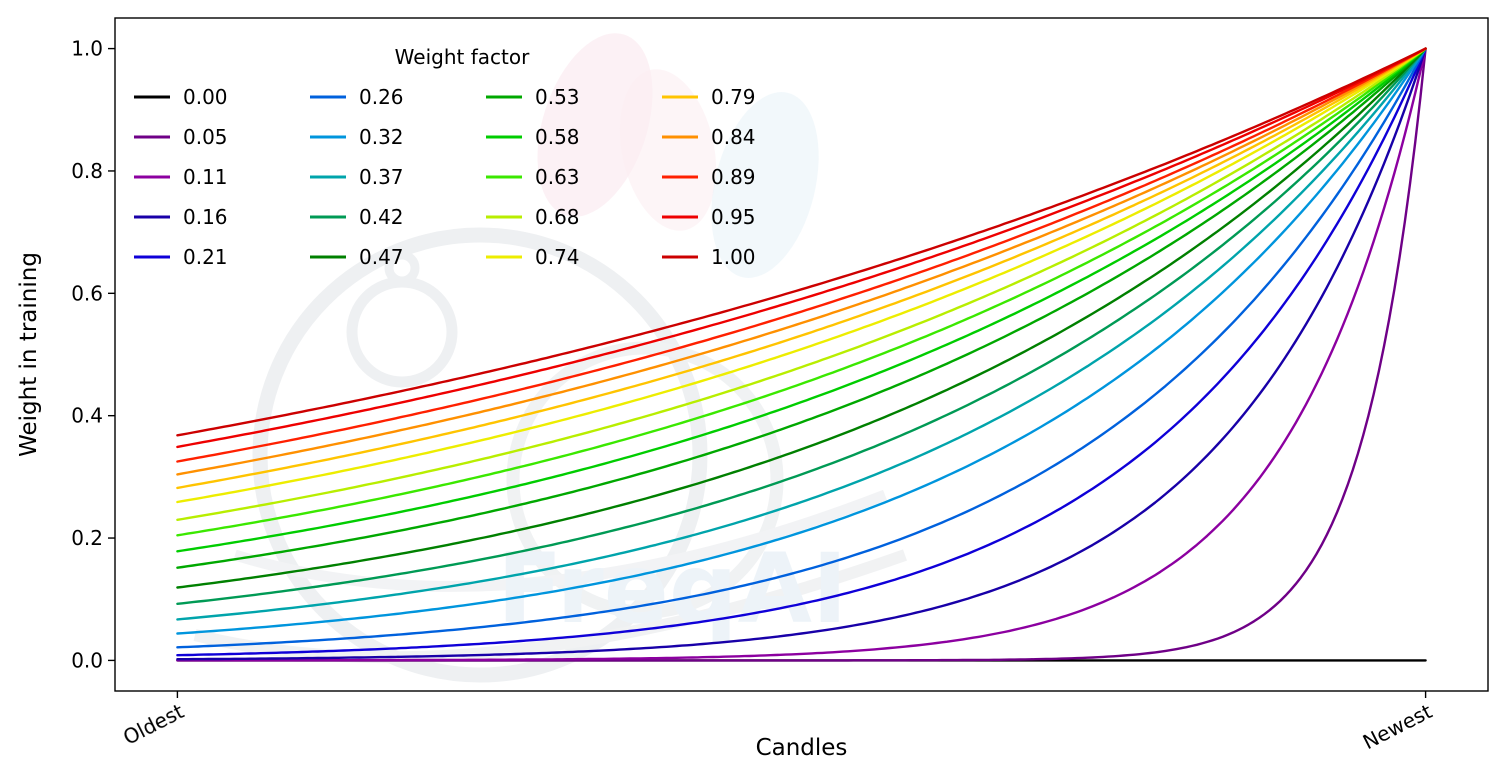  What do you see at coordinates (595, 125) in the screenshot?
I see `watermark-leaf-pink-icon` at bounding box center [595, 125].